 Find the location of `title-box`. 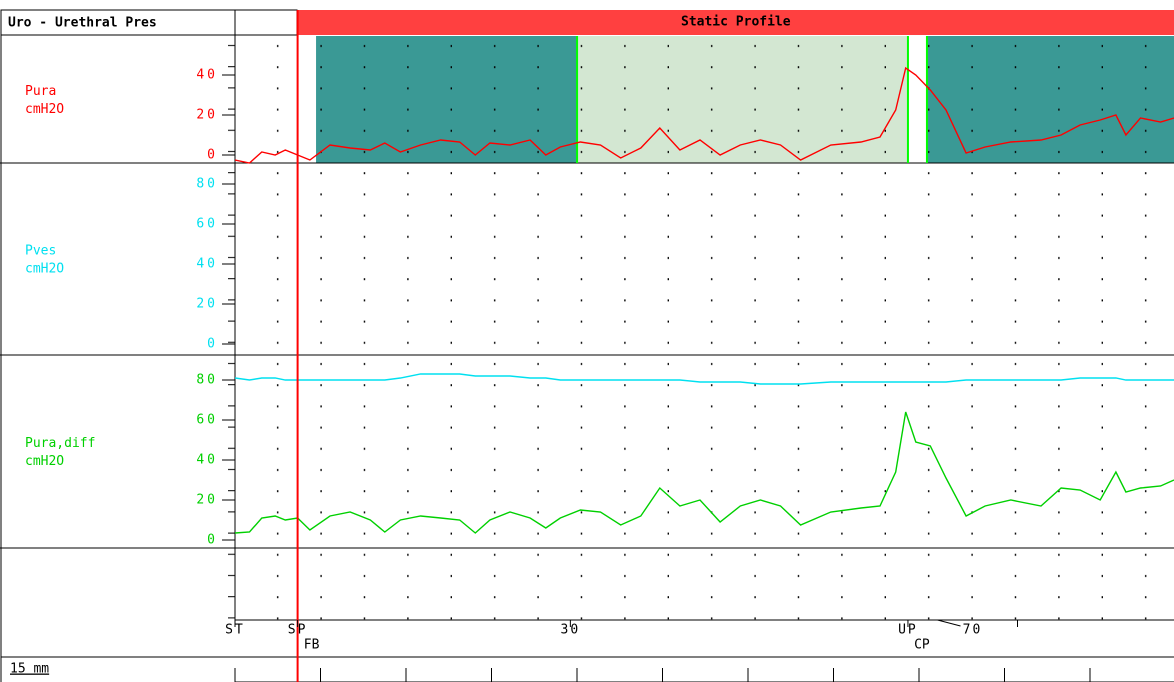

title-box is located at coordinates (149, 22).